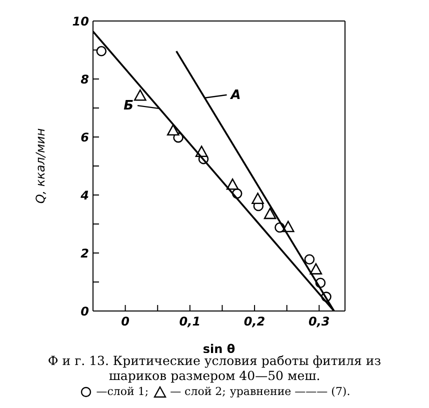  What do you see at coordinates (129, 106) in the screenshot?
I see `annotation: Б` at bounding box center [129, 106].